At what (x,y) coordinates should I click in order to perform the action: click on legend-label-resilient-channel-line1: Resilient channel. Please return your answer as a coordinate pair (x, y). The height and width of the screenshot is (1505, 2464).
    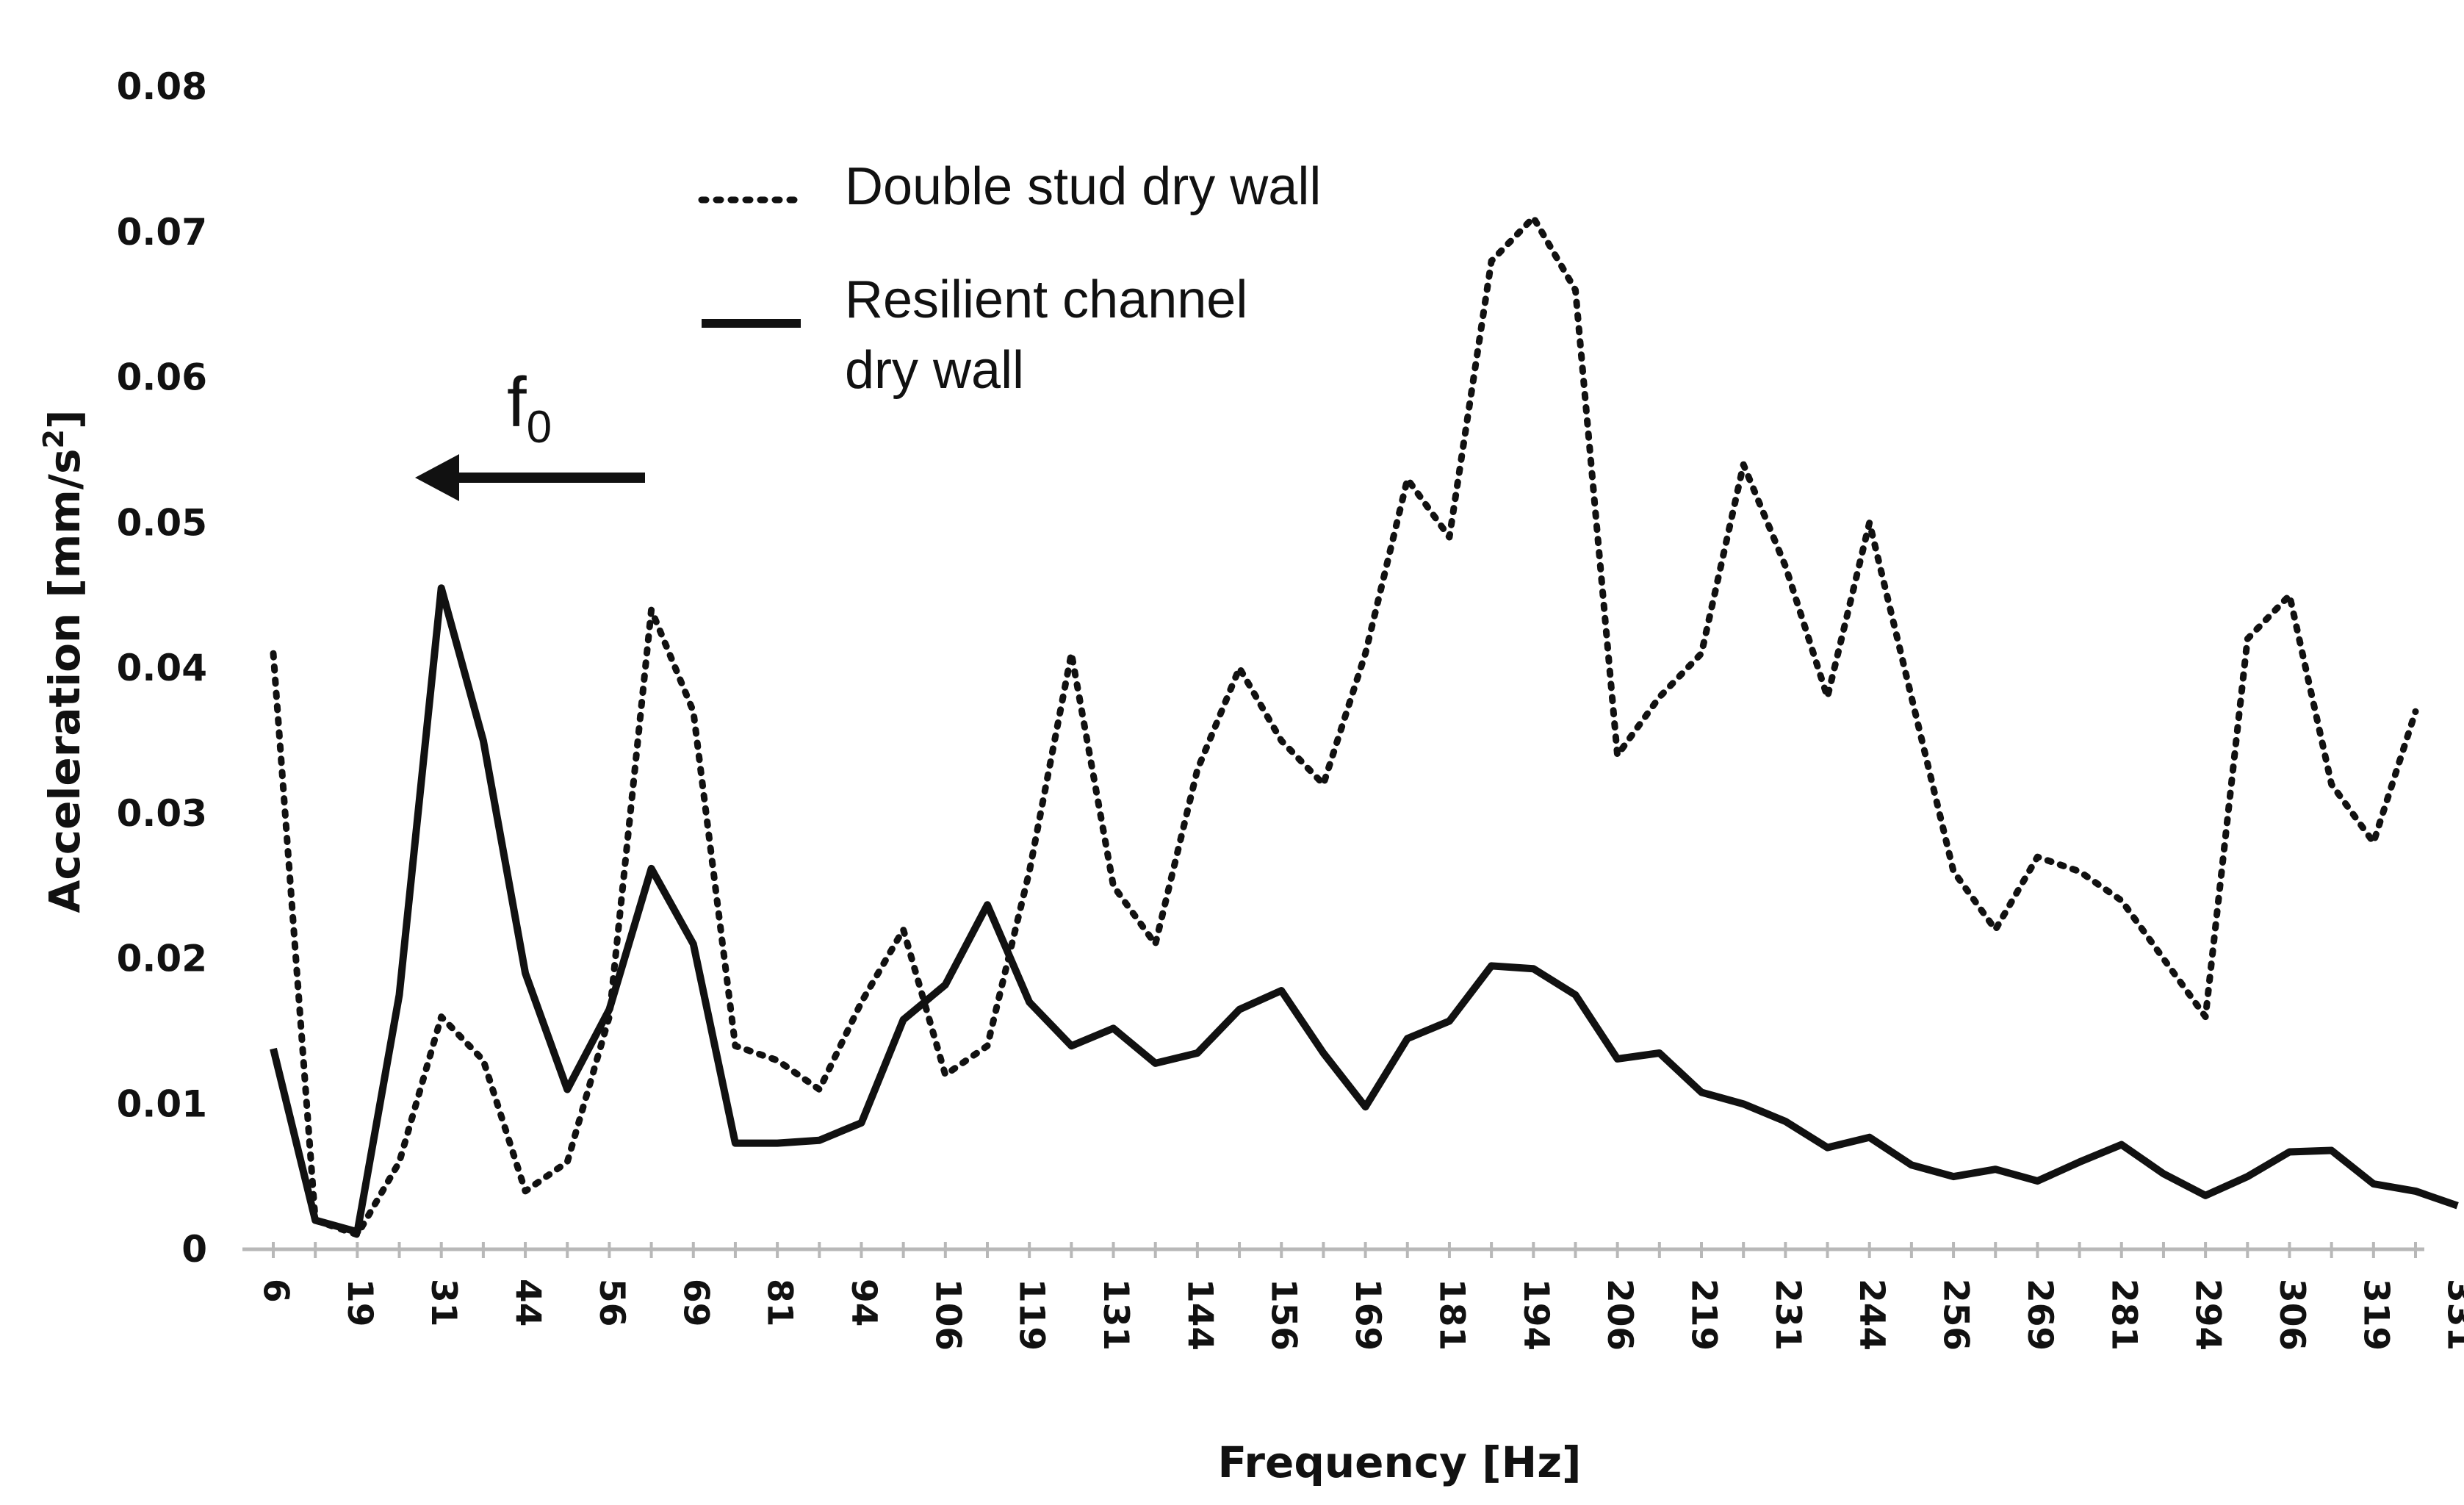
    Looking at the image, I should click on (1046, 299).